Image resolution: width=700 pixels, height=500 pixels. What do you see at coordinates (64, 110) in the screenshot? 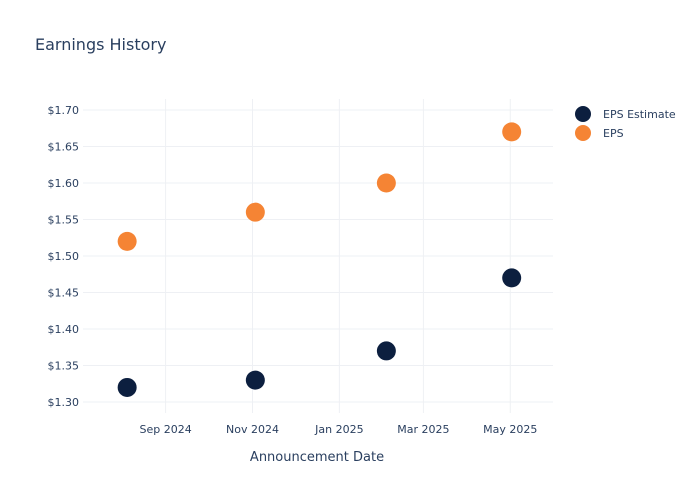
I see `y-tick-label: $1.70` at bounding box center [64, 110].